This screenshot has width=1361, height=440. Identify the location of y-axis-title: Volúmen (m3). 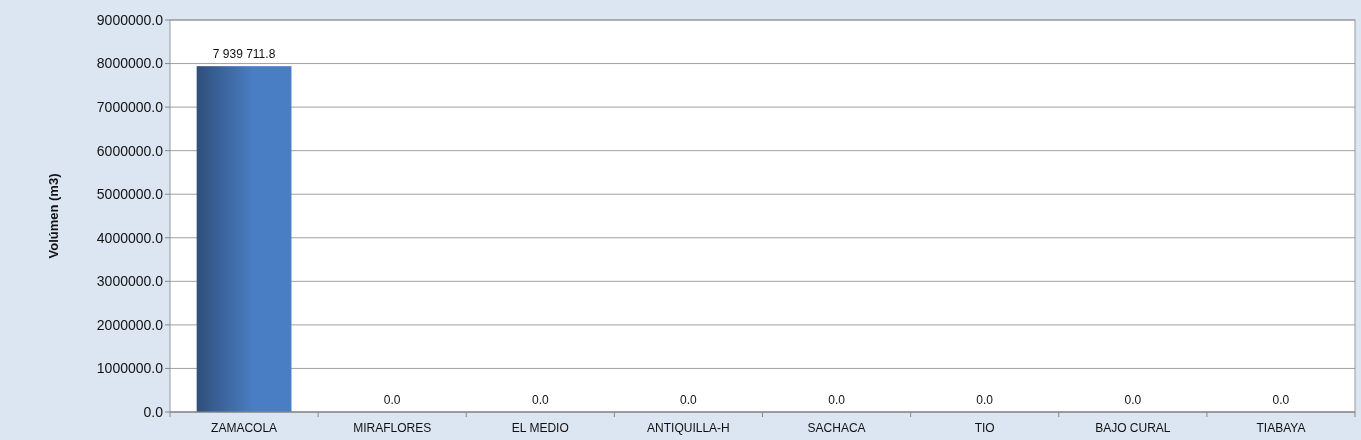
(53, 216).